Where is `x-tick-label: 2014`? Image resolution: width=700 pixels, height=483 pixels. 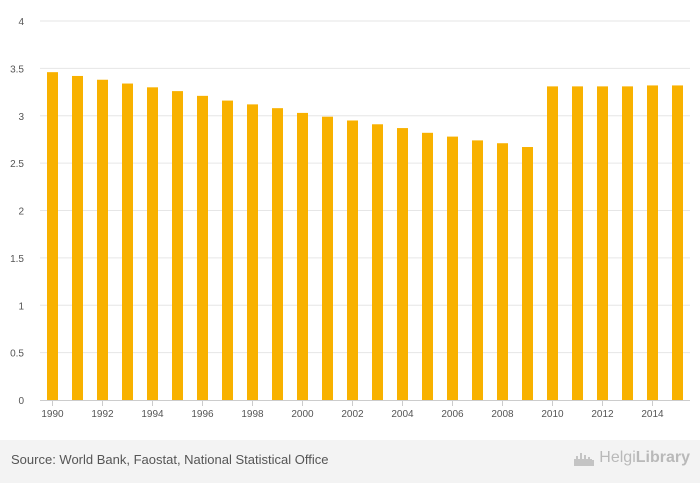
x-tick-label: 2014 is located at coordinates (652, 414).